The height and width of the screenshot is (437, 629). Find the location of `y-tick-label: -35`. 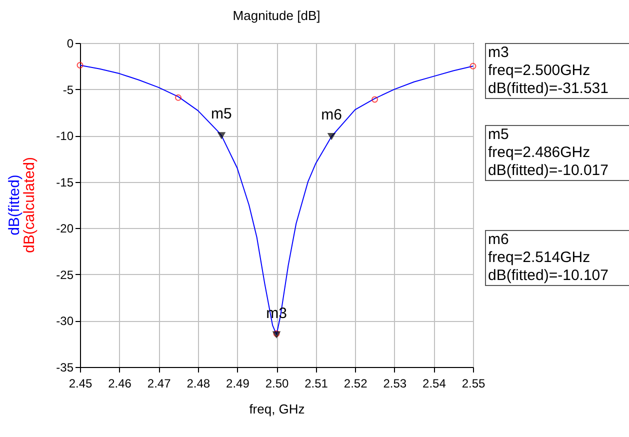

y-tick-label: -35 is located at coordinates (65, 367).